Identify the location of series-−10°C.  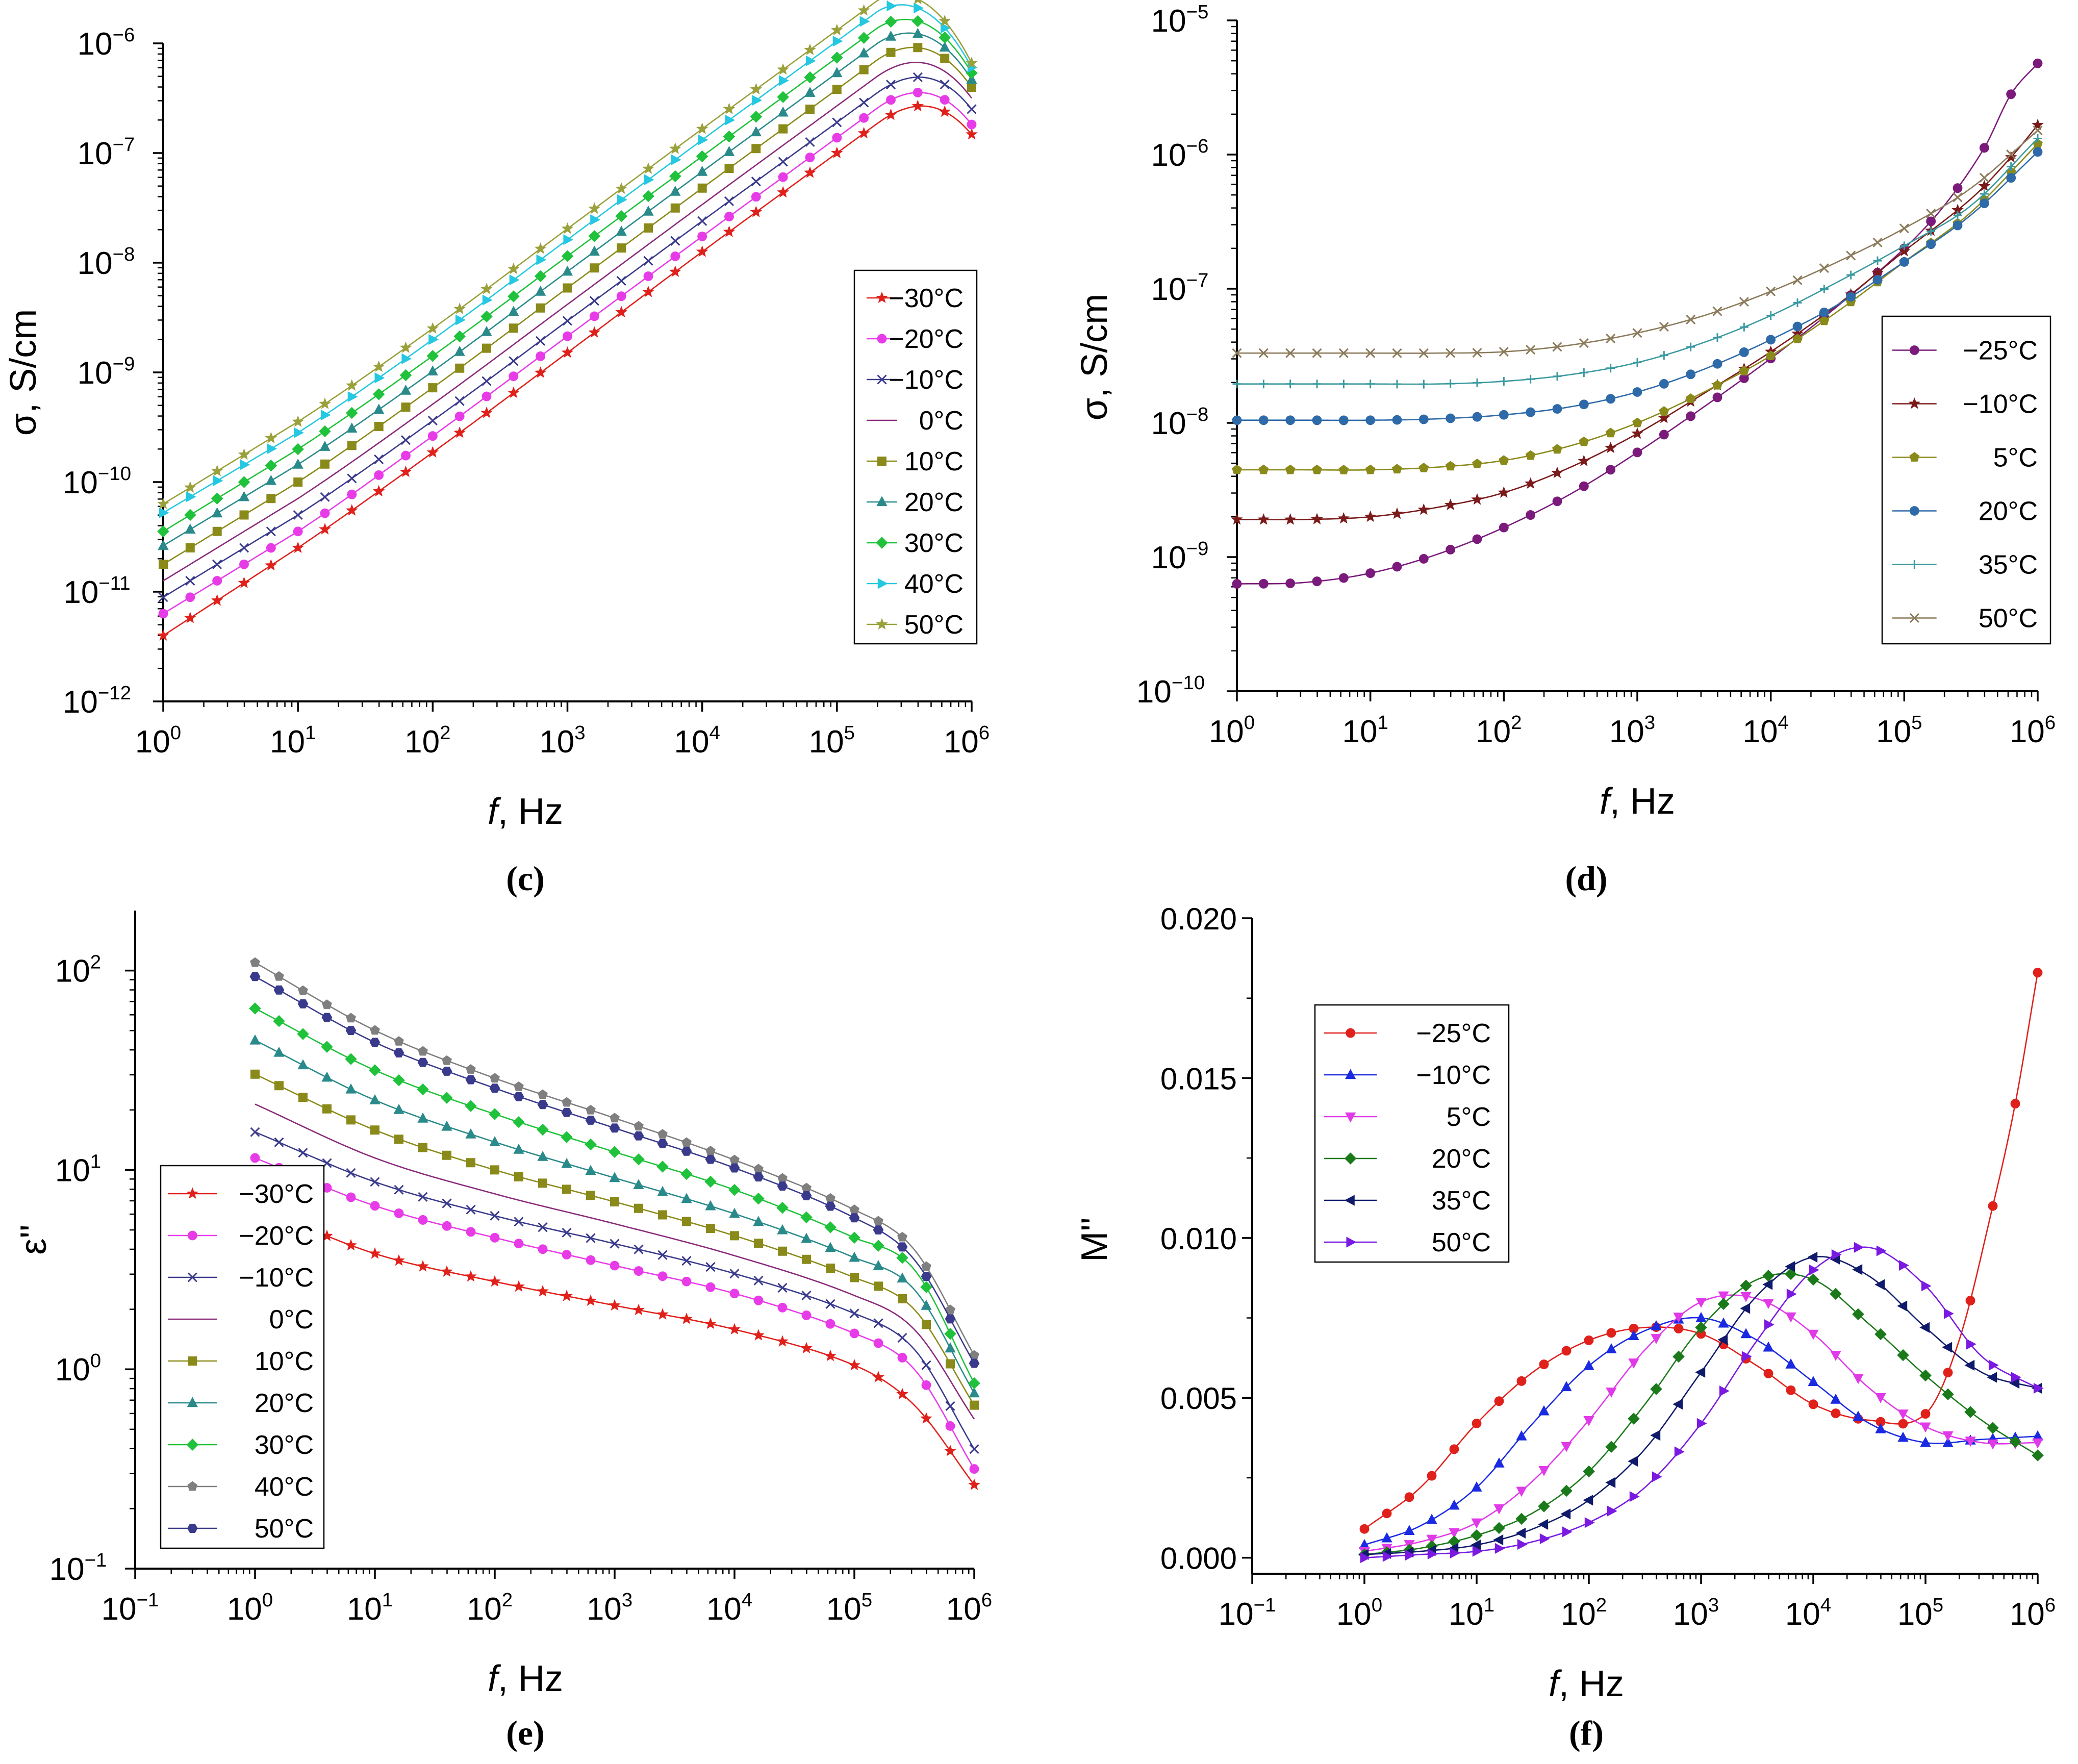
(1701, 1430).